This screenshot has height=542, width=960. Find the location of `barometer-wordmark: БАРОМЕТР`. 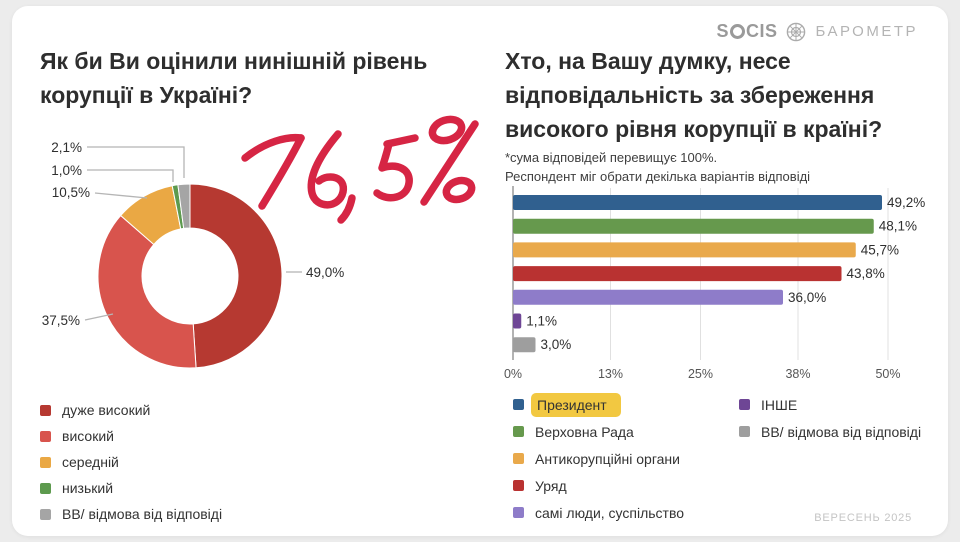

barometer-wordmark: БАРОМЕТР is located at coordinates (866, 31).